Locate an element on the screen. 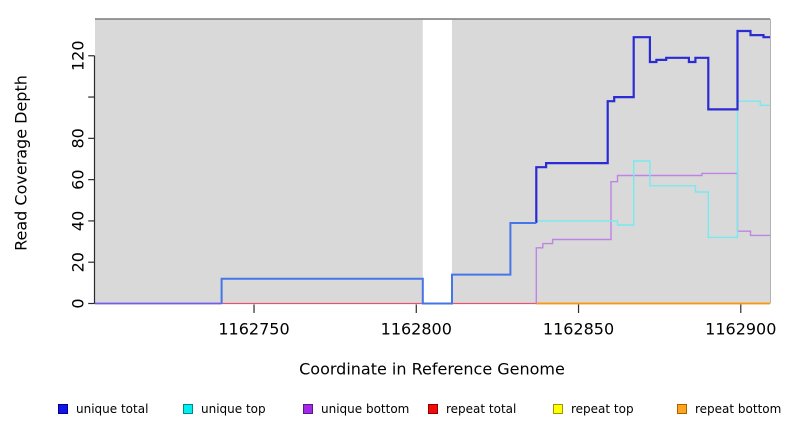 This screenshot has width=792, height=432. masked-region-stripe is located at coordinates (437, 161).